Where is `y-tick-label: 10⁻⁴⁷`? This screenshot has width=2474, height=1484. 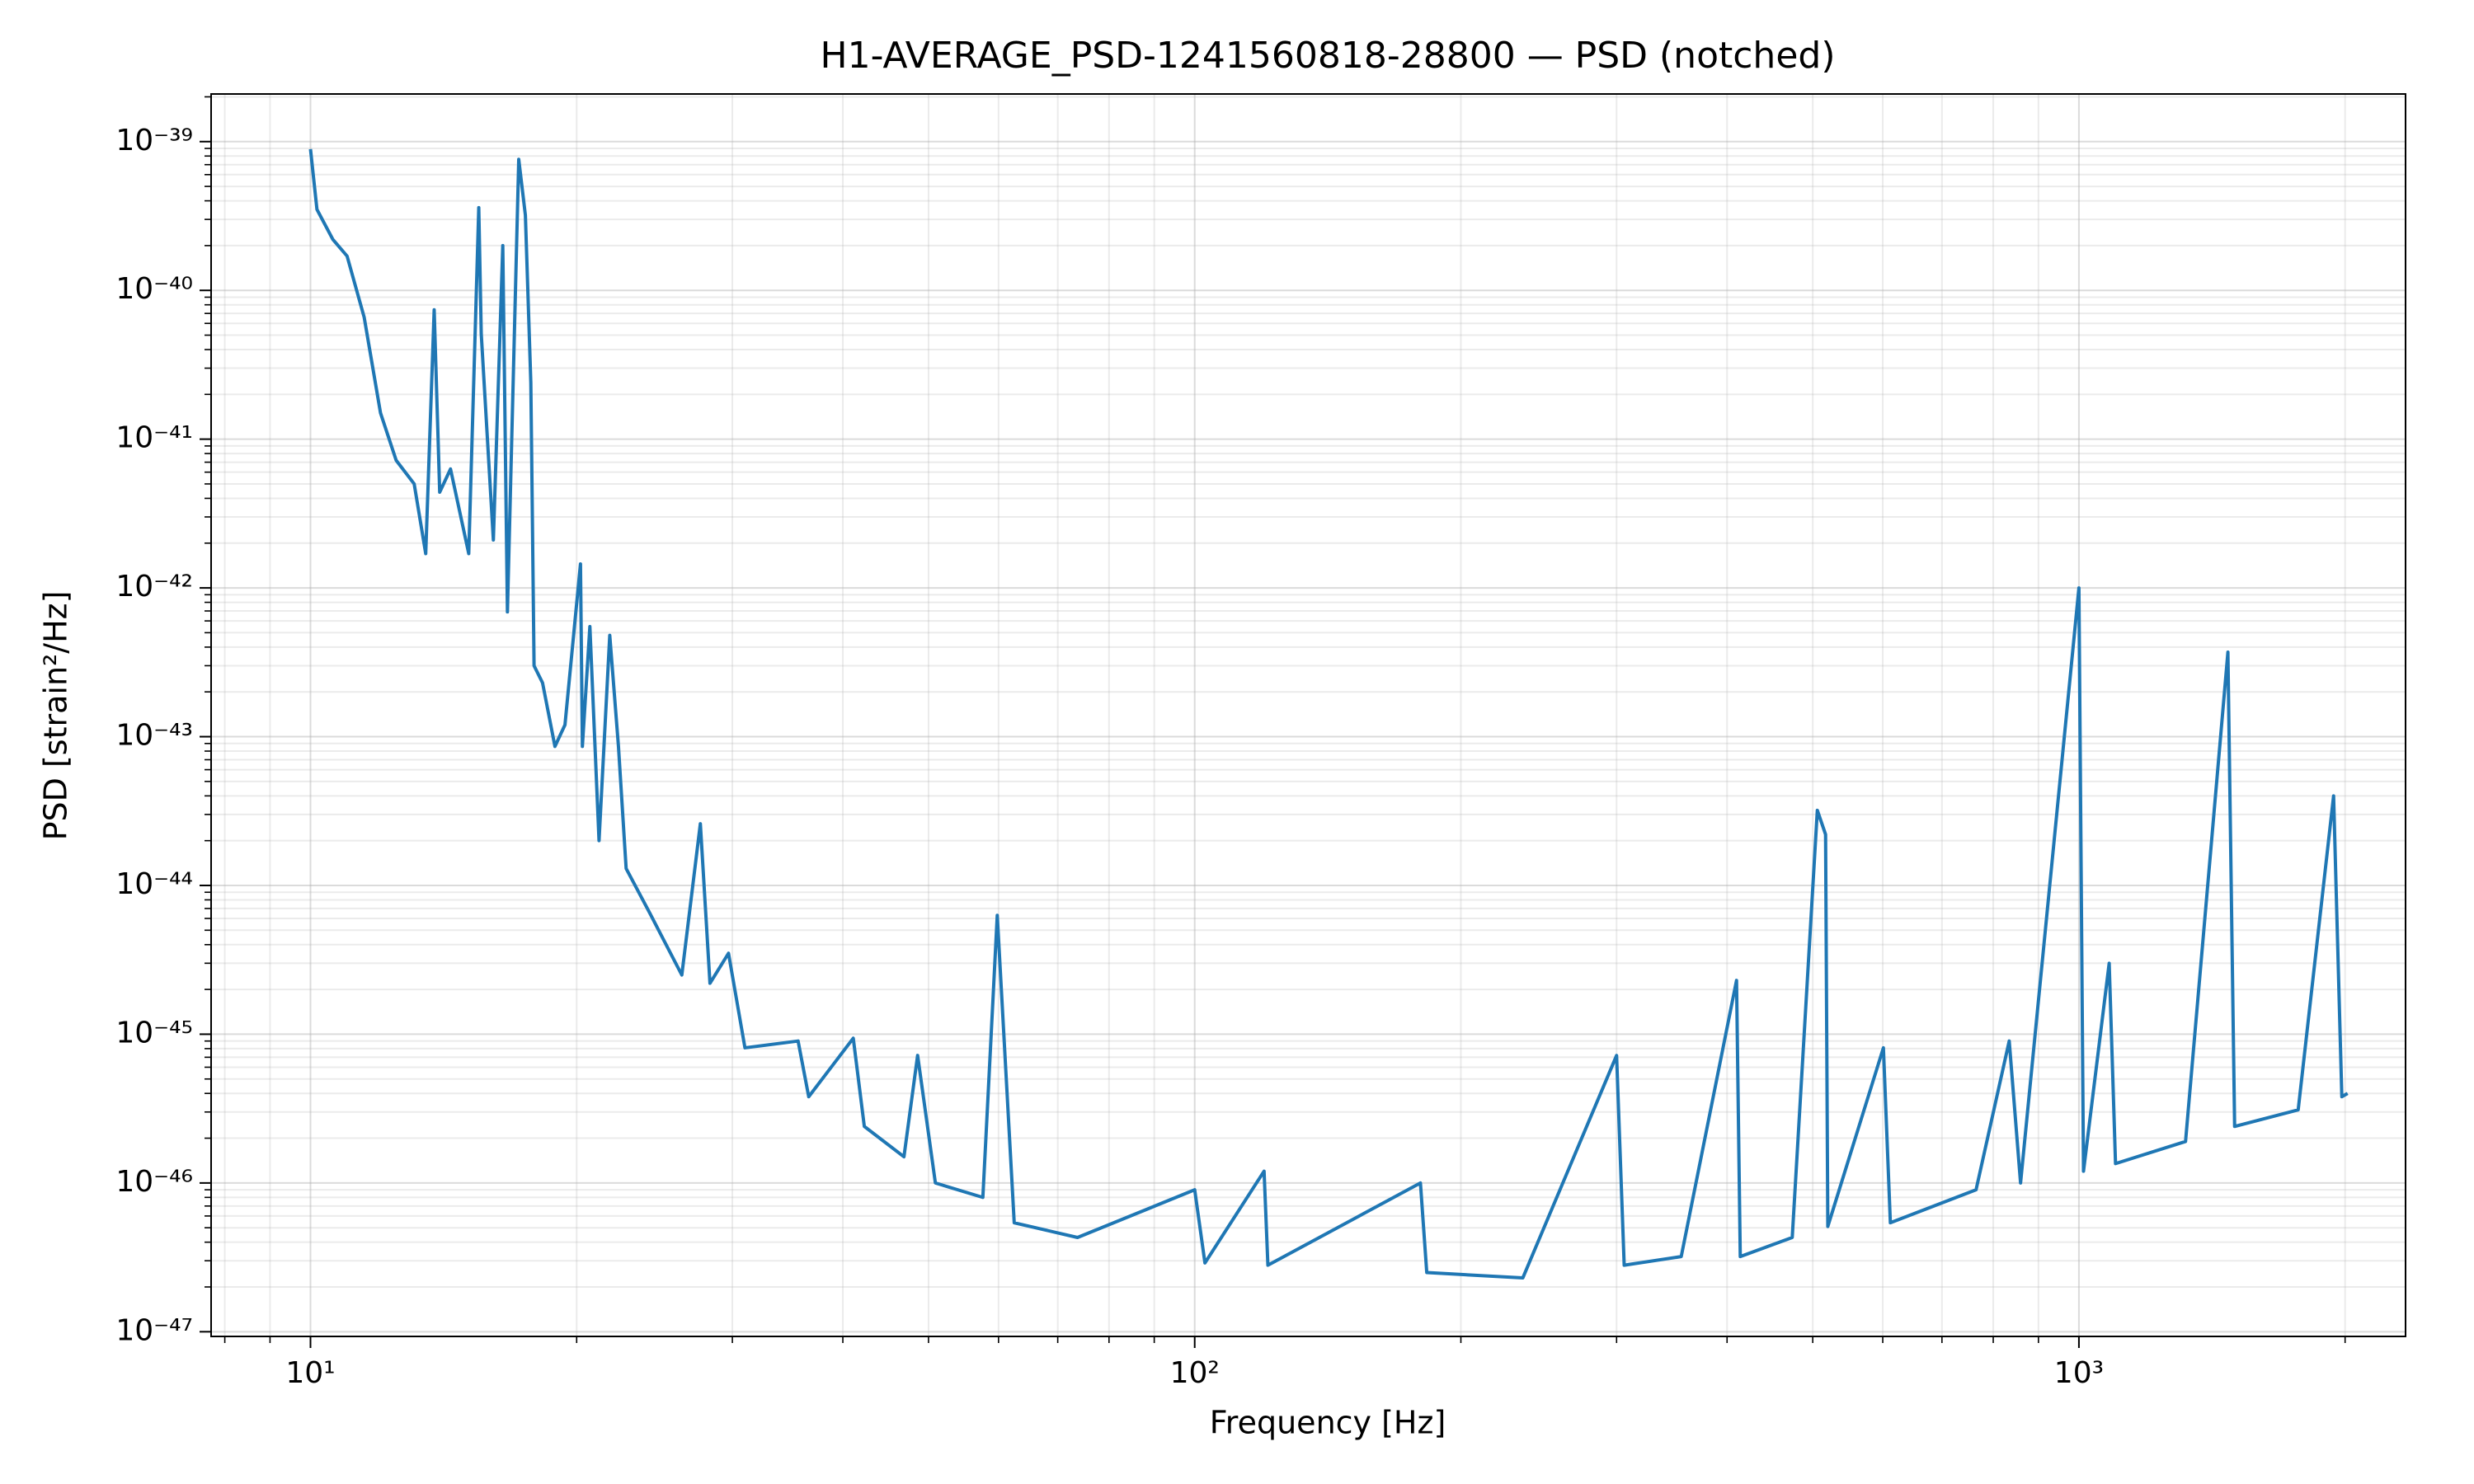
y-tick-label: 10⁻⁴⁷ is located at coordinates (154, 1330).